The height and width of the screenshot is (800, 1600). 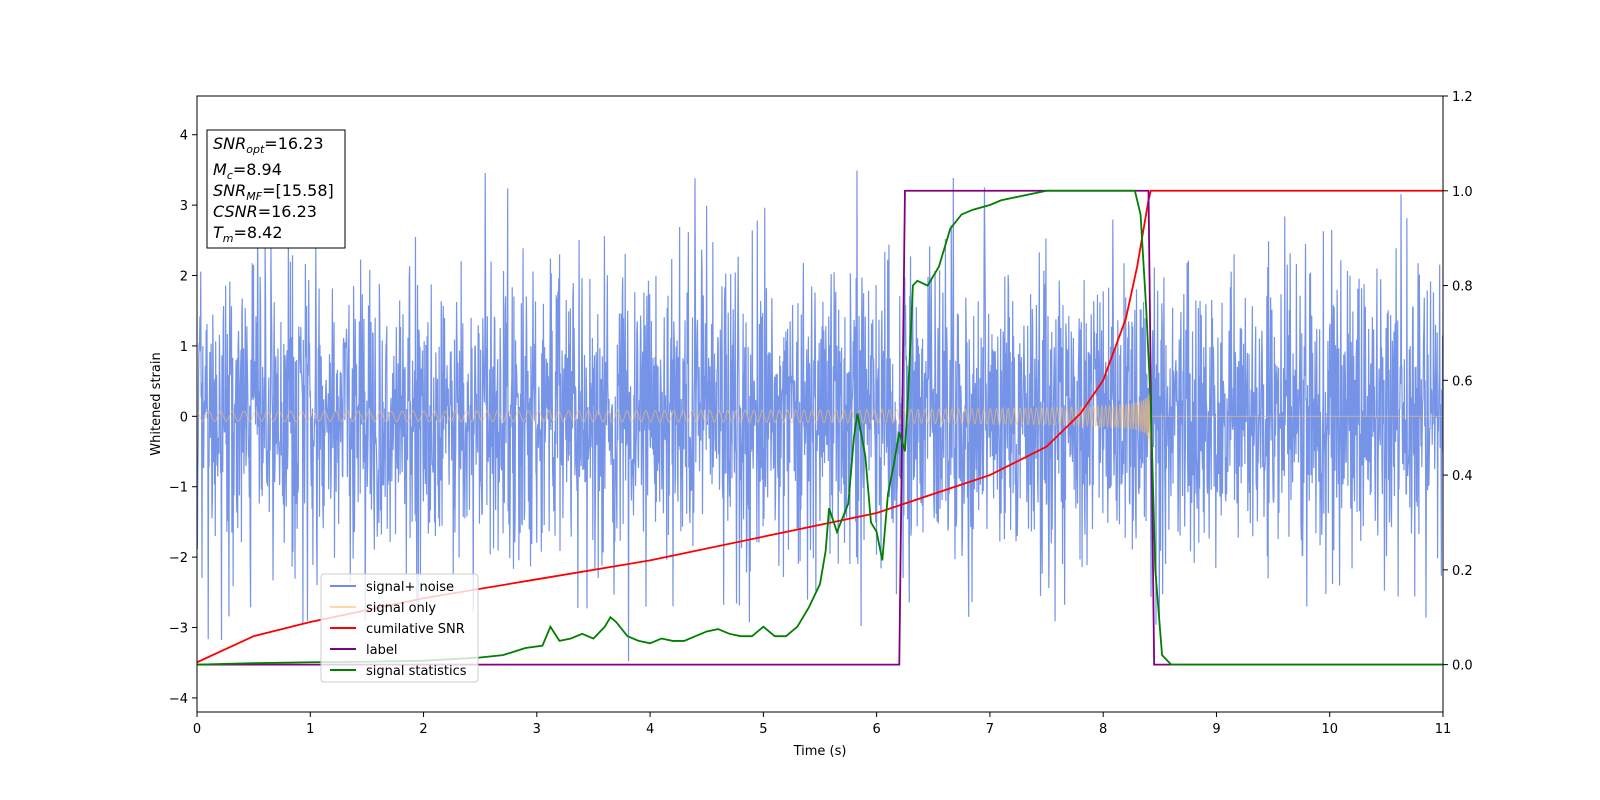 I want to click on info-box-subscript: MF, so click(x=254, y=196).